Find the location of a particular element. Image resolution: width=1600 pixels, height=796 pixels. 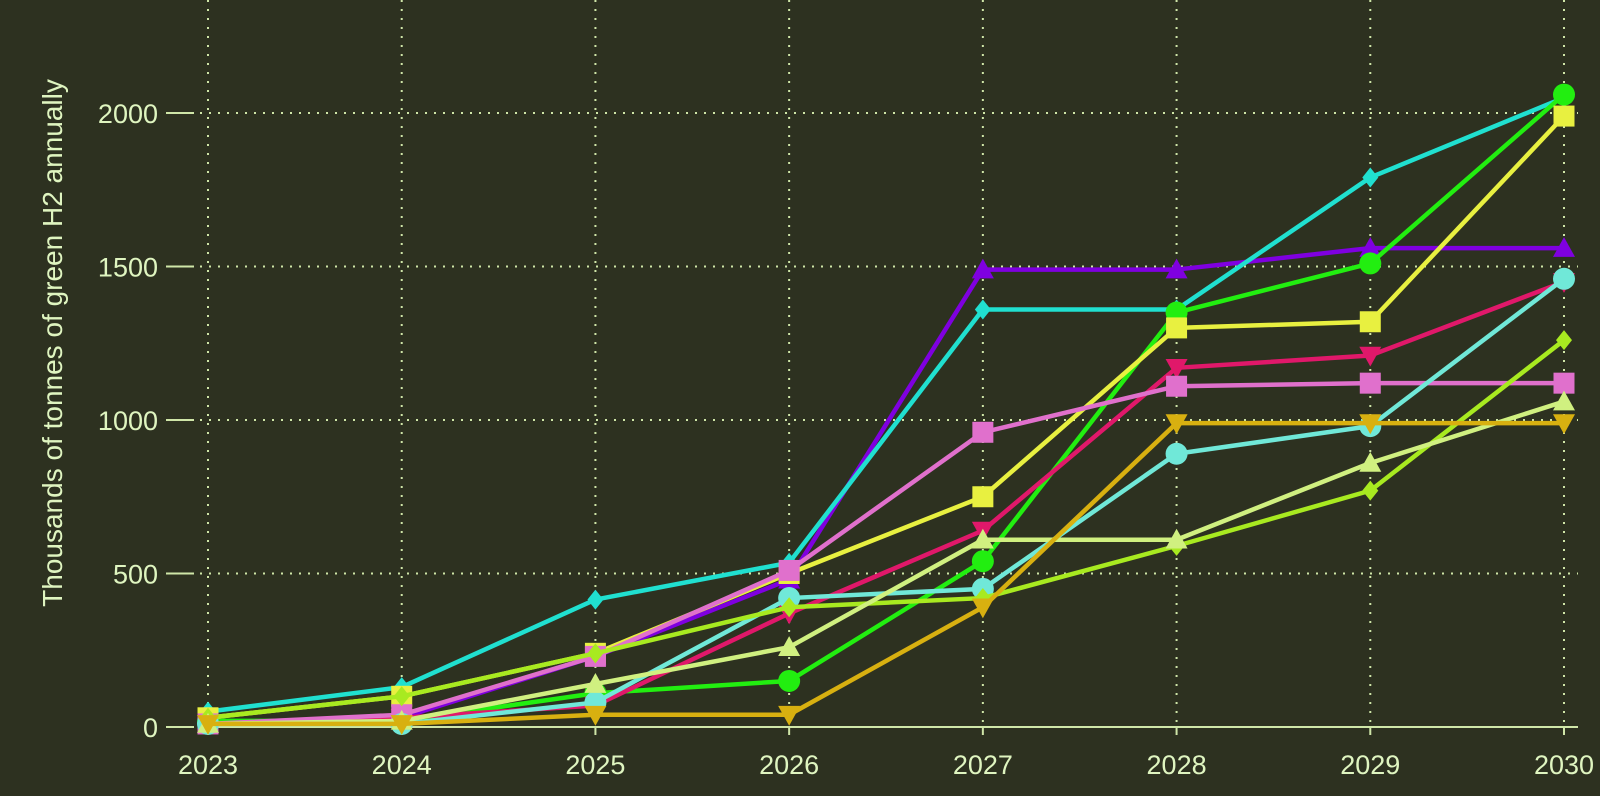

x-tick-label: 2030 is located at coordinates (1564, 765).